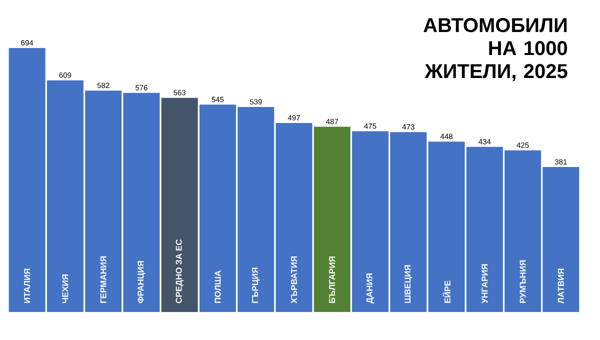  Describe the element at coordinates (408, 284) in the screenshot. I see `x-tick-label: ШВЕЦИЯ` at that location.